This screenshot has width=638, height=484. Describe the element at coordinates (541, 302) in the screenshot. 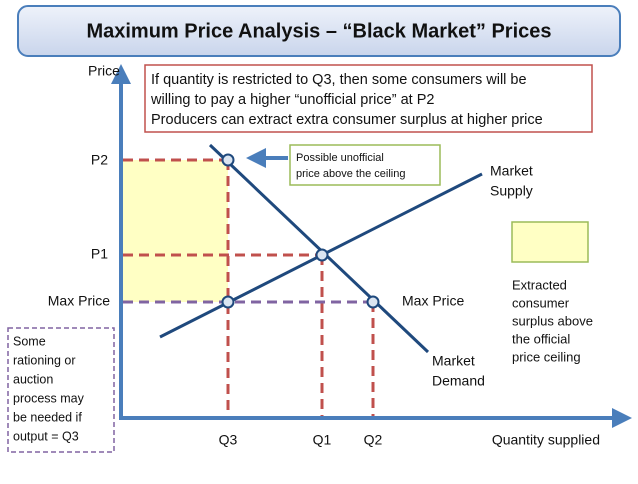

I see `legend-line: consumer` at that location.